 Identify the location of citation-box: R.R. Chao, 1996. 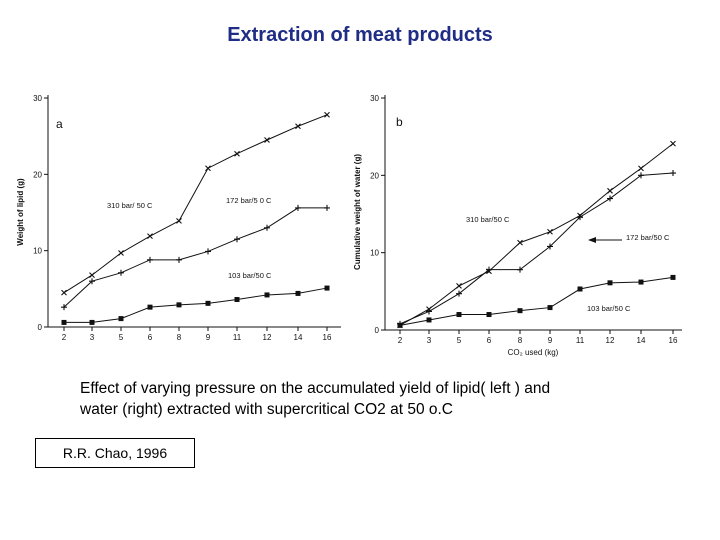
(115, 453).